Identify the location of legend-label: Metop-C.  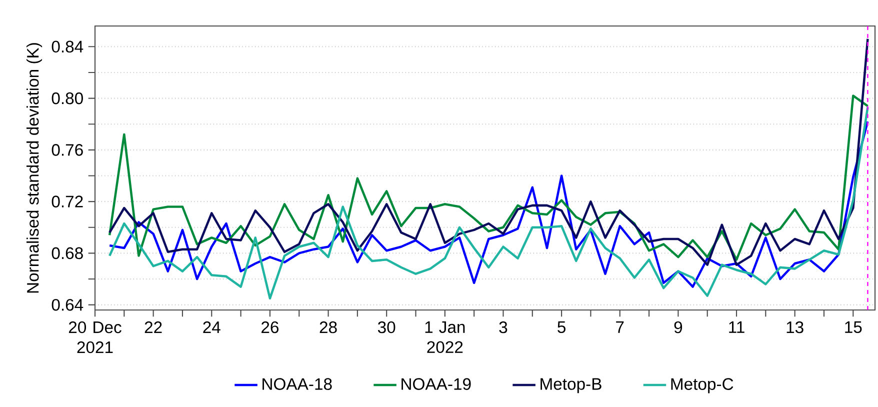
(702, 386).